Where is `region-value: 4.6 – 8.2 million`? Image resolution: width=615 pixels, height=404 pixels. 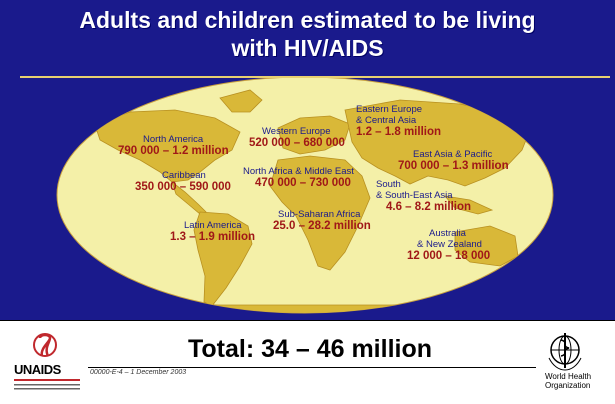 region-value: 4.6 – 8.2 million is located at coordinates (429, 207).